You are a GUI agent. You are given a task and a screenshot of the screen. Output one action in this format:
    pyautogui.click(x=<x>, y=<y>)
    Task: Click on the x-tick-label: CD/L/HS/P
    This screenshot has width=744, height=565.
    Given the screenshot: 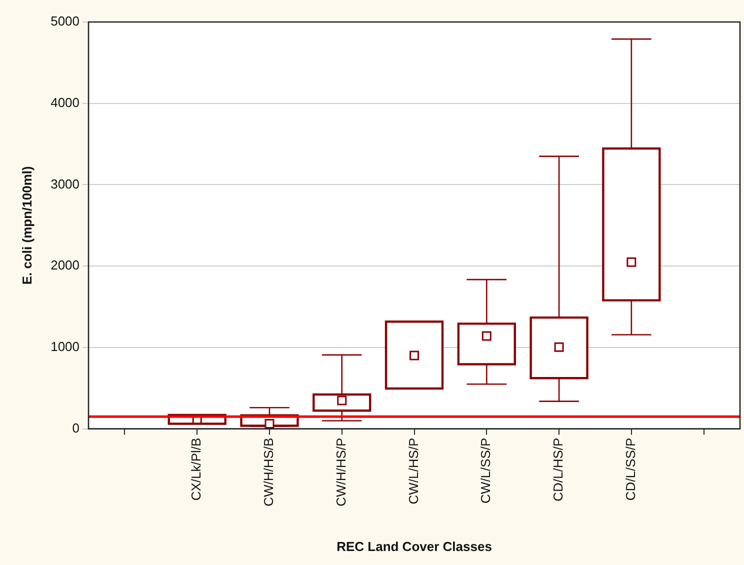 What is the action you would take?
    pyautogui.click(x=558, y=470)
    